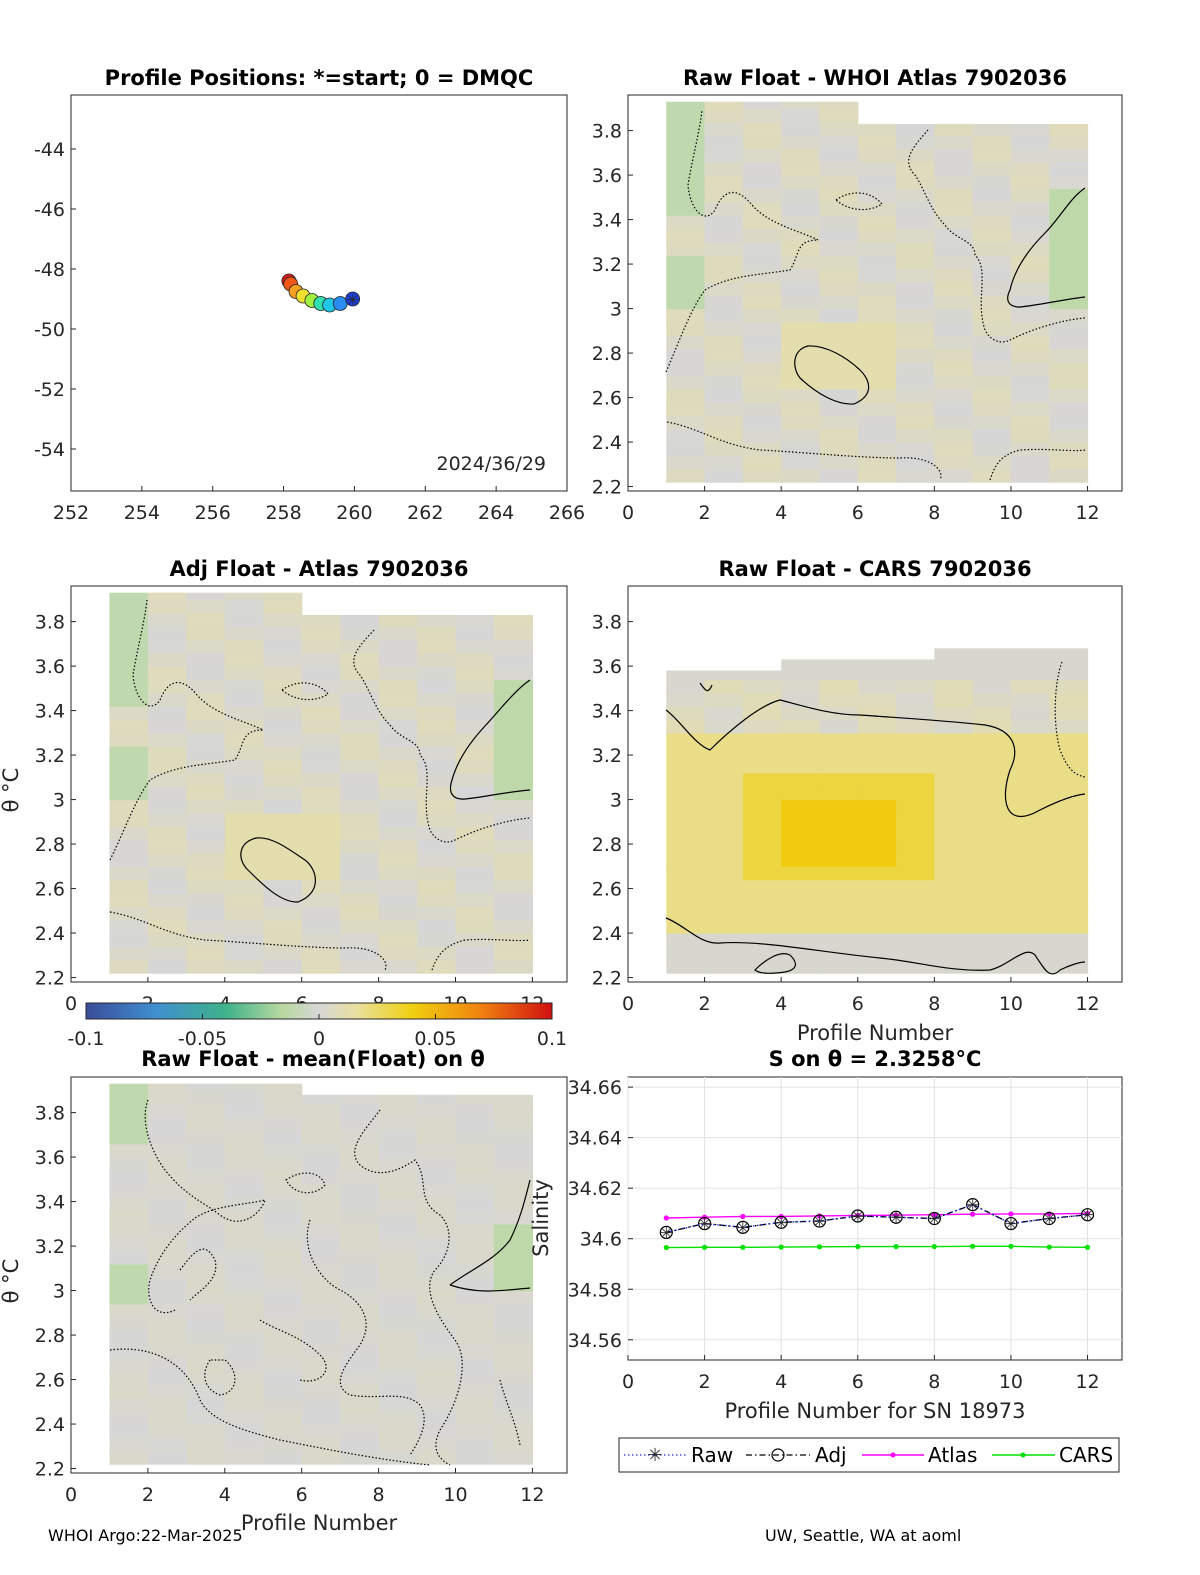  Describe the element at coordinates (11, 790) in the screenshot. I see `y-axis-label: θ °C` at that location.